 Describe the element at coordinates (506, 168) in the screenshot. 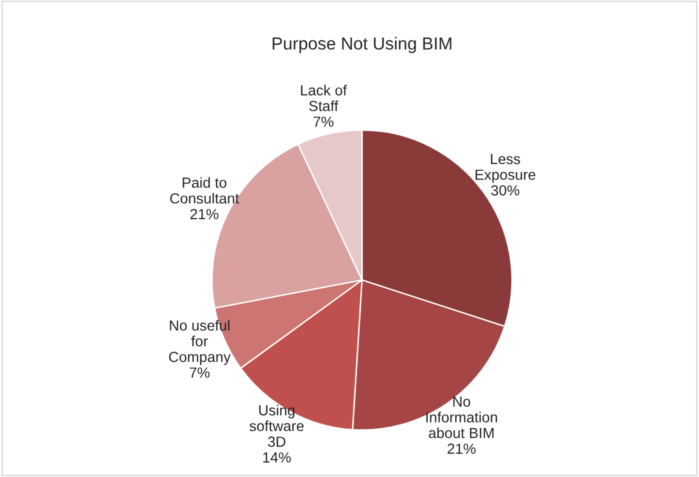

I see `slice-label: Less Exposure` at that location.